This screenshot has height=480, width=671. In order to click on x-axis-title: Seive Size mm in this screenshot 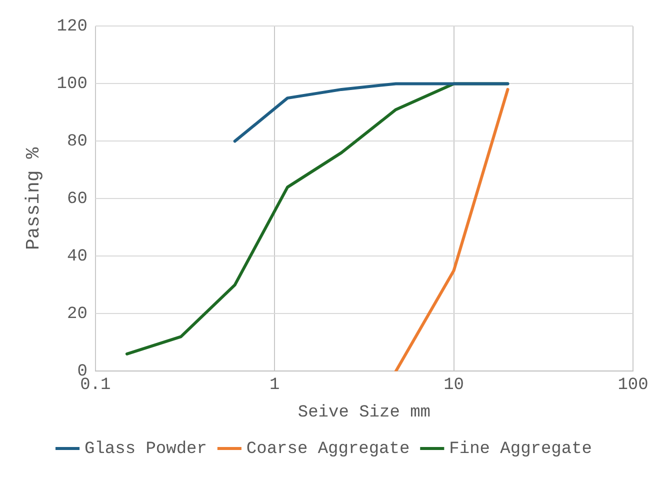, I will do `click(364, 412)`.